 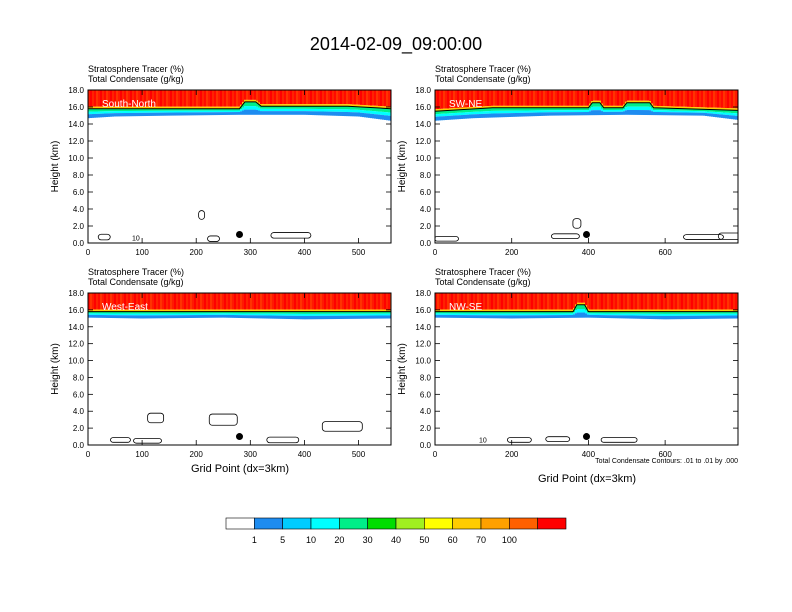 What do you see at coordinates (586, 105) in the screenshot?
I see `tracer-field` at bounding box center [586, 105].